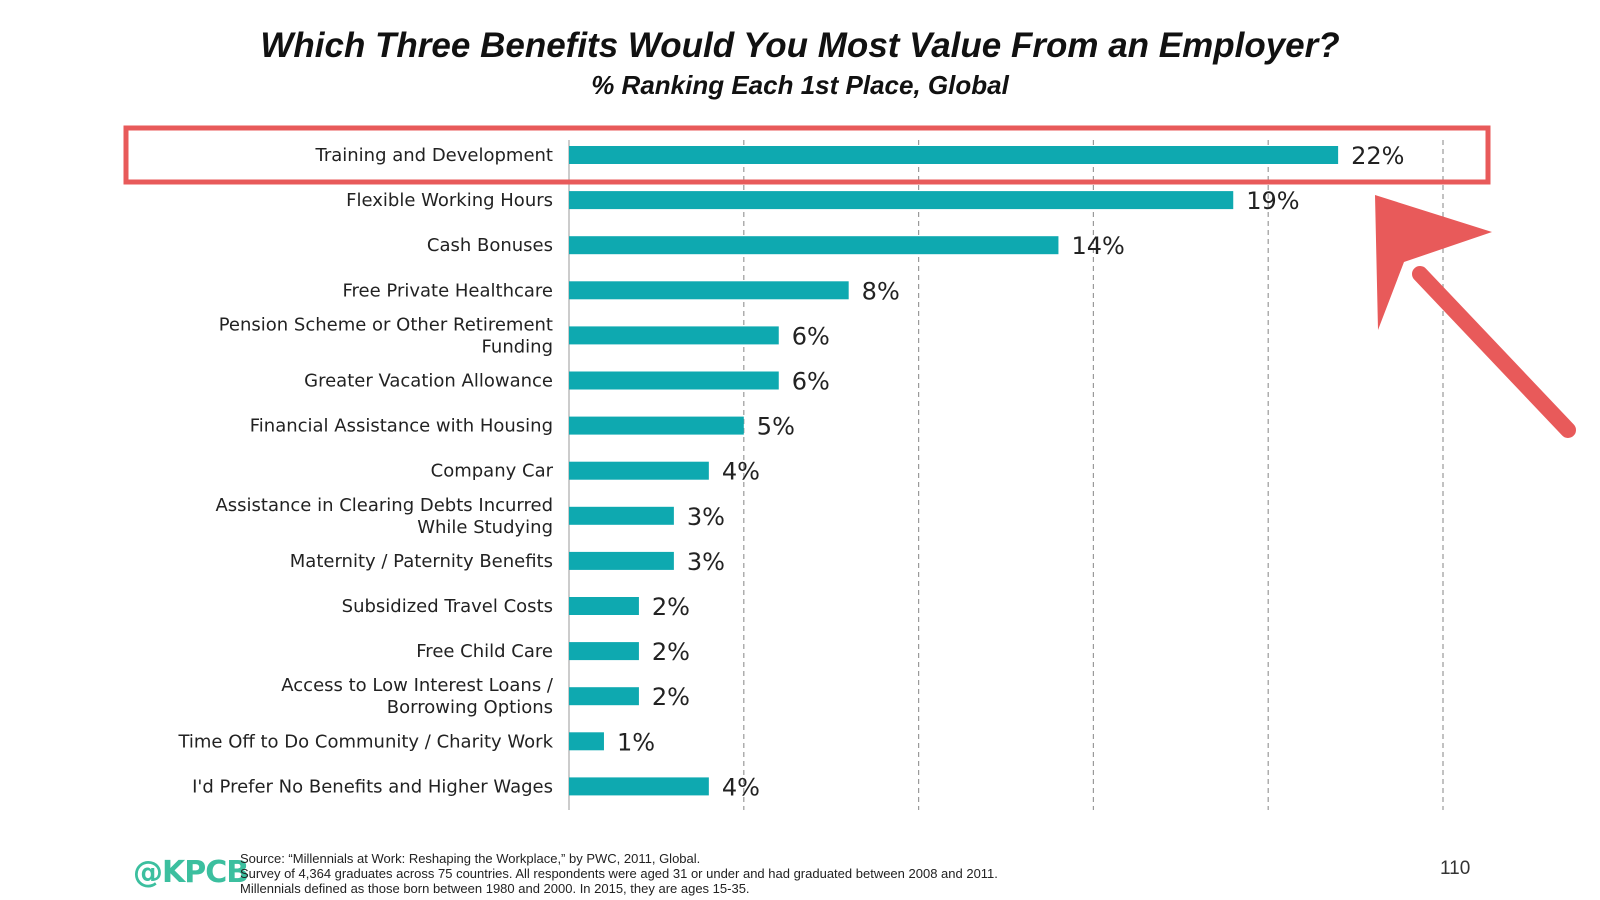  I want to click on value-label: 5%, so click(776, 427).